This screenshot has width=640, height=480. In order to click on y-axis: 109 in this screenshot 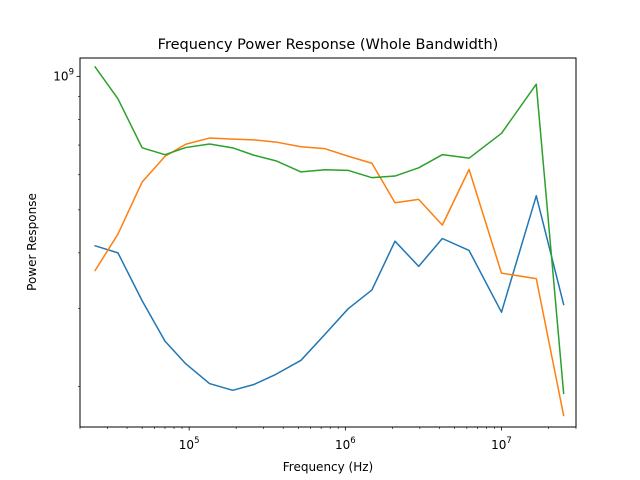, I will do `click(66, 227)`.